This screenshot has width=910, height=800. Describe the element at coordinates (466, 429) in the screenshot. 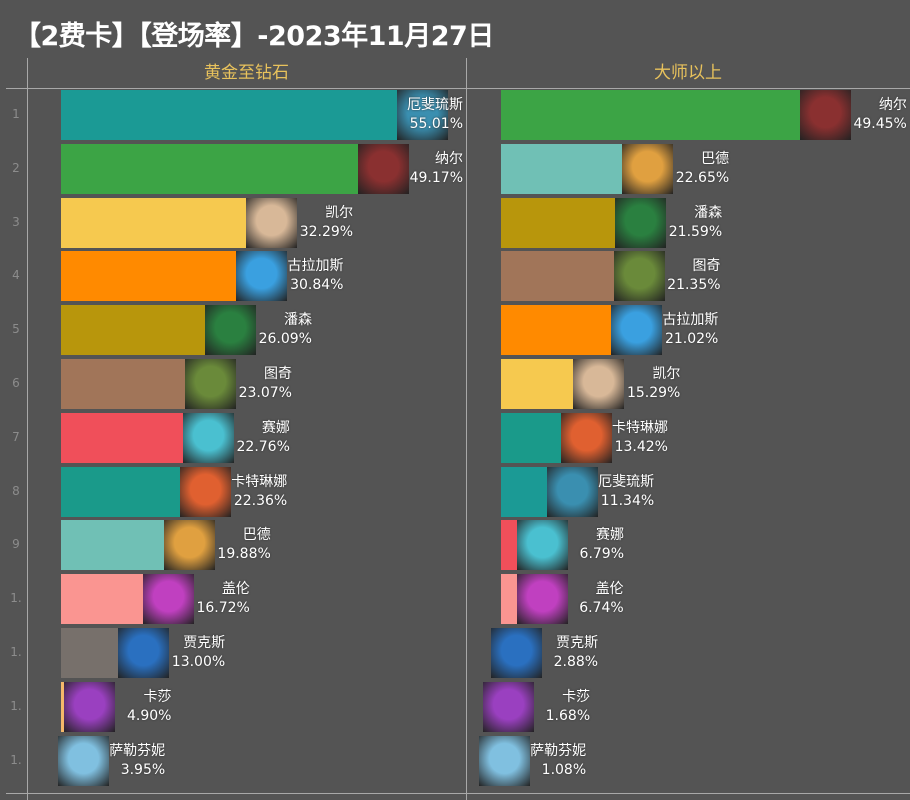

I see `panel-divider` at that location.